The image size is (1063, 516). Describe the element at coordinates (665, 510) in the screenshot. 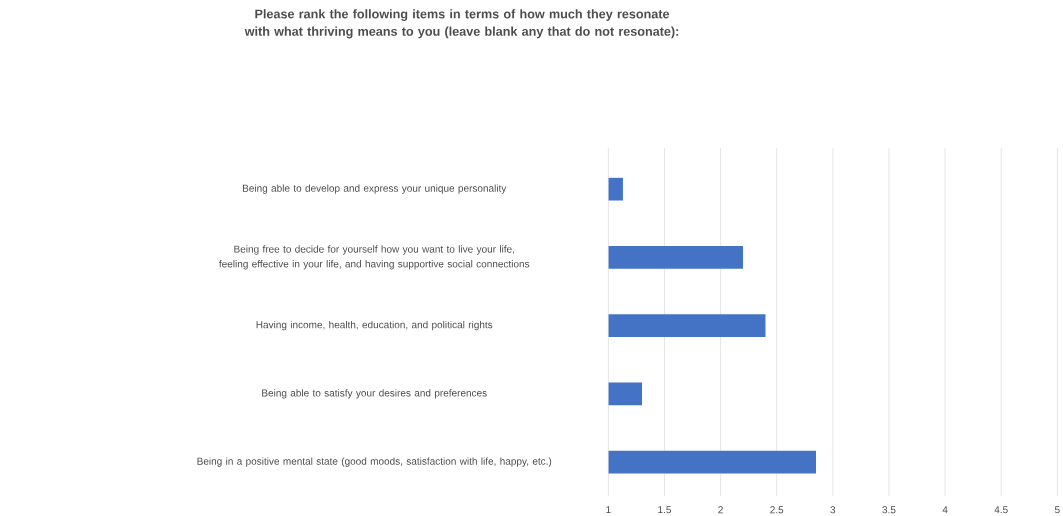

I see `x-tick-label: 1.5` at that location.